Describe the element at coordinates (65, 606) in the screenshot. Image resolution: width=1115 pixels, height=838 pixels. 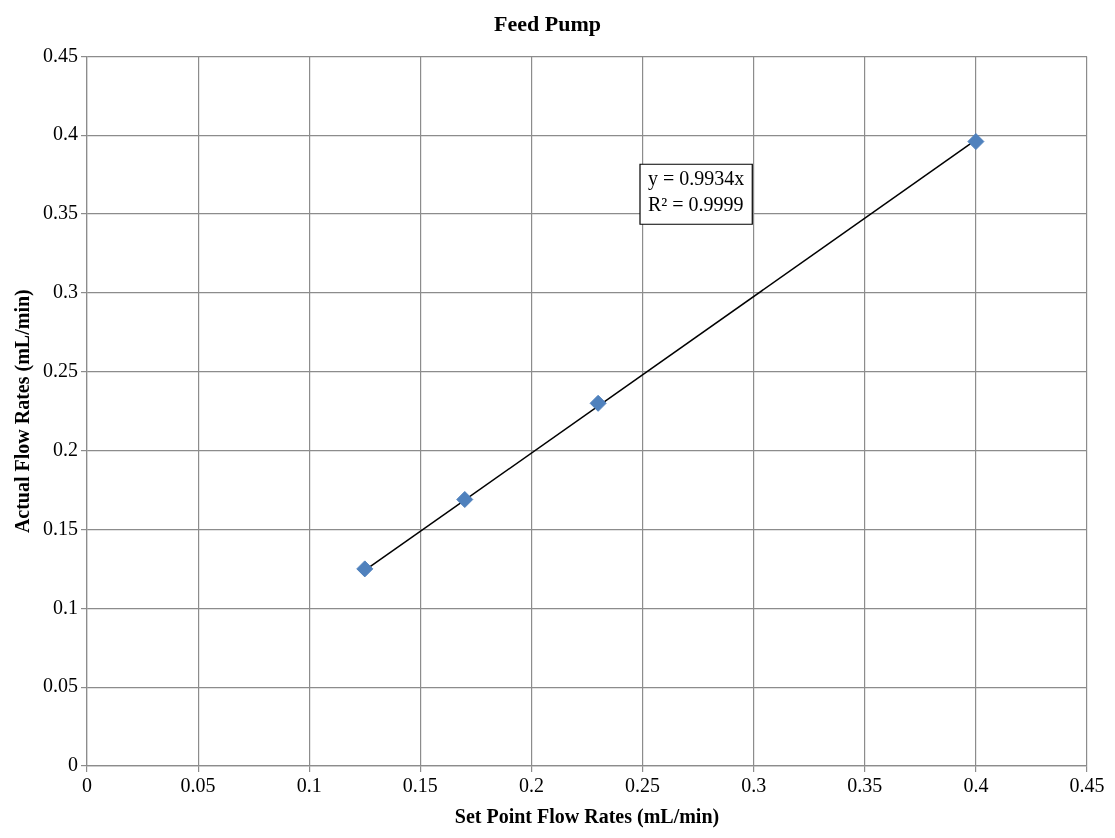
I see `y-tick-label: 0.1` at that location.